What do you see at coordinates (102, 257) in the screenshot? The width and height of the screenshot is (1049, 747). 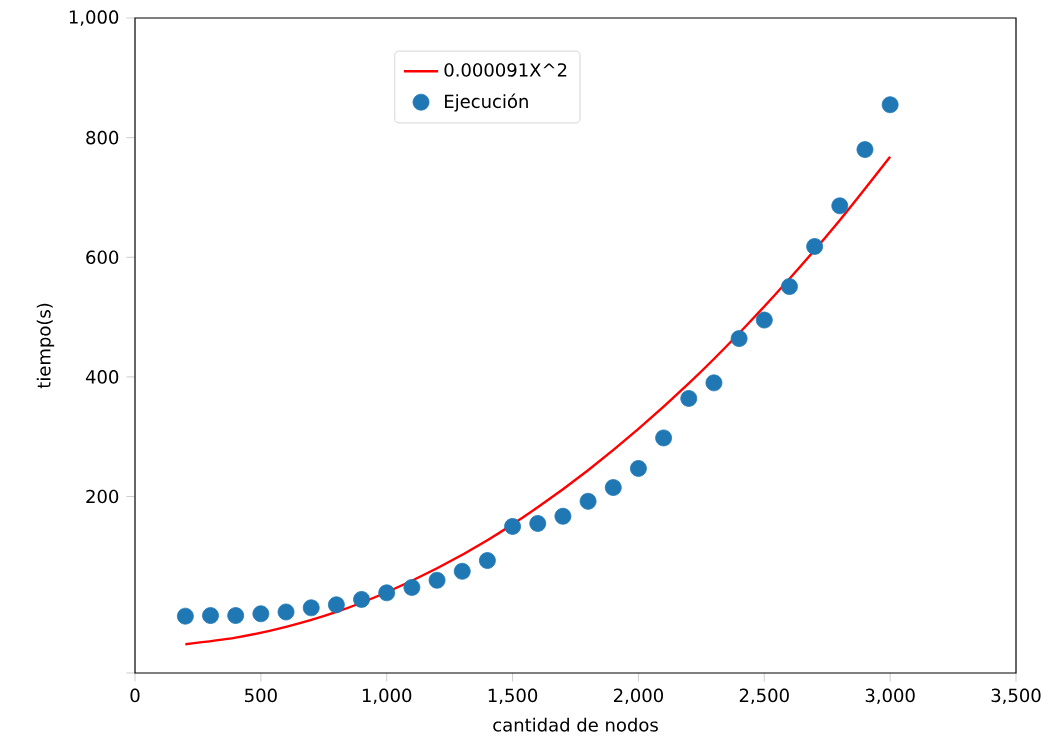 I see `y-tick-label: 600` at bounding box center [102, 257].